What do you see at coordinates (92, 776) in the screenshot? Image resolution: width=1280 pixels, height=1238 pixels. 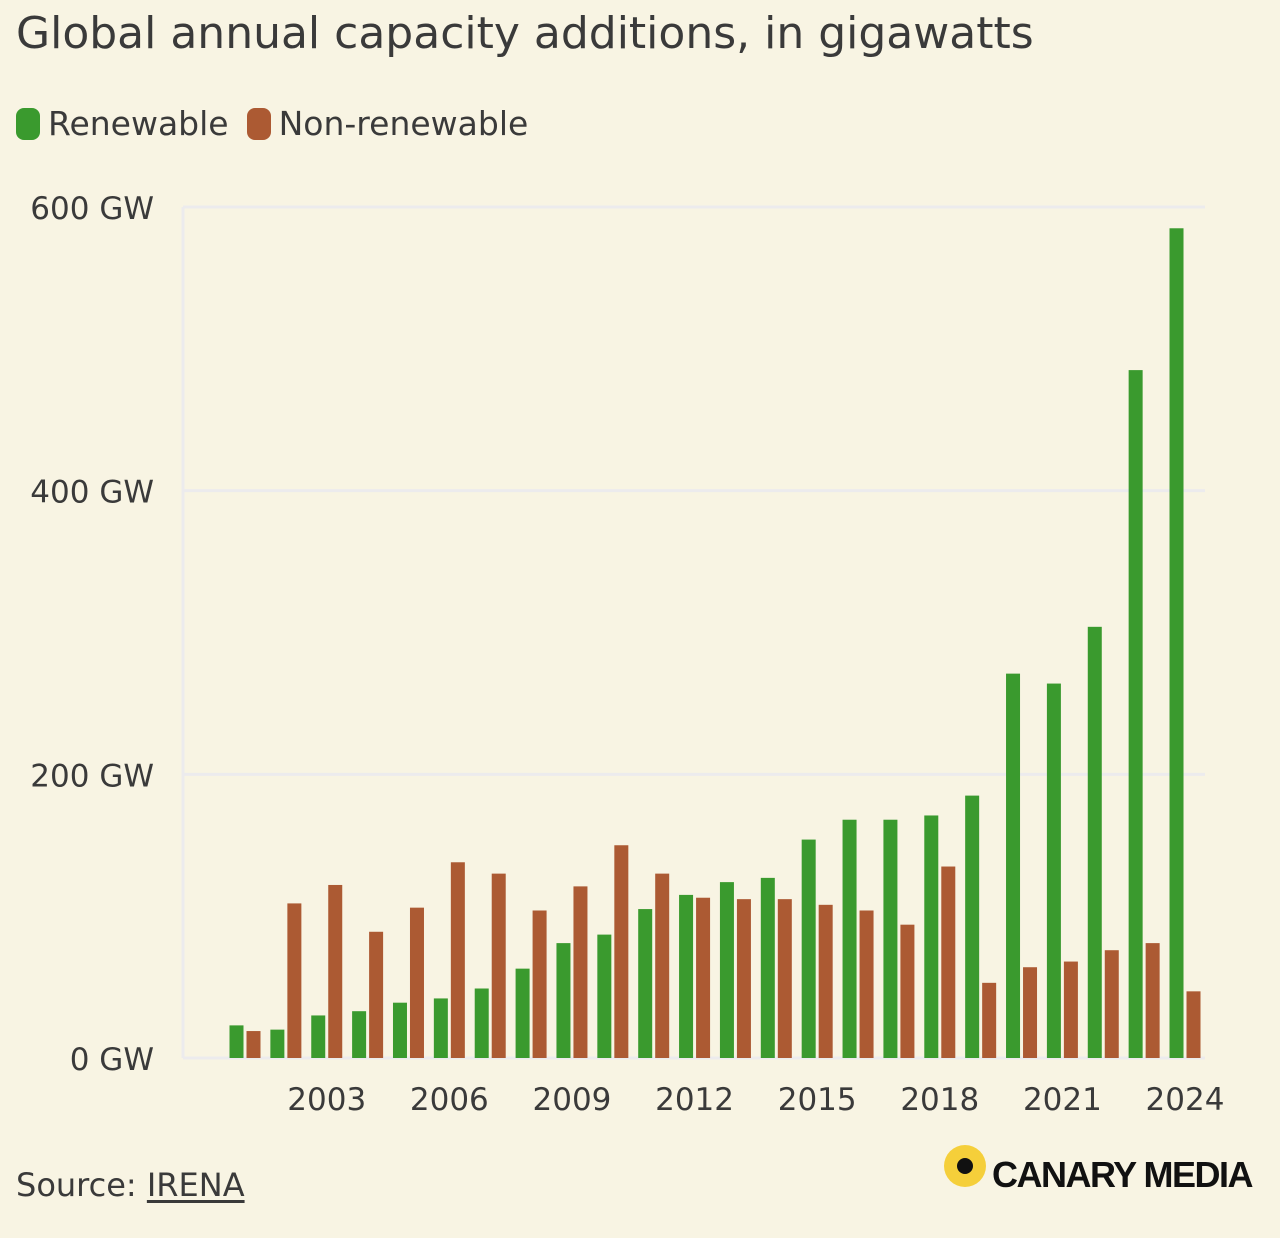 I see `y-tick-label: 200 GW` at bounding box center [92, 776].